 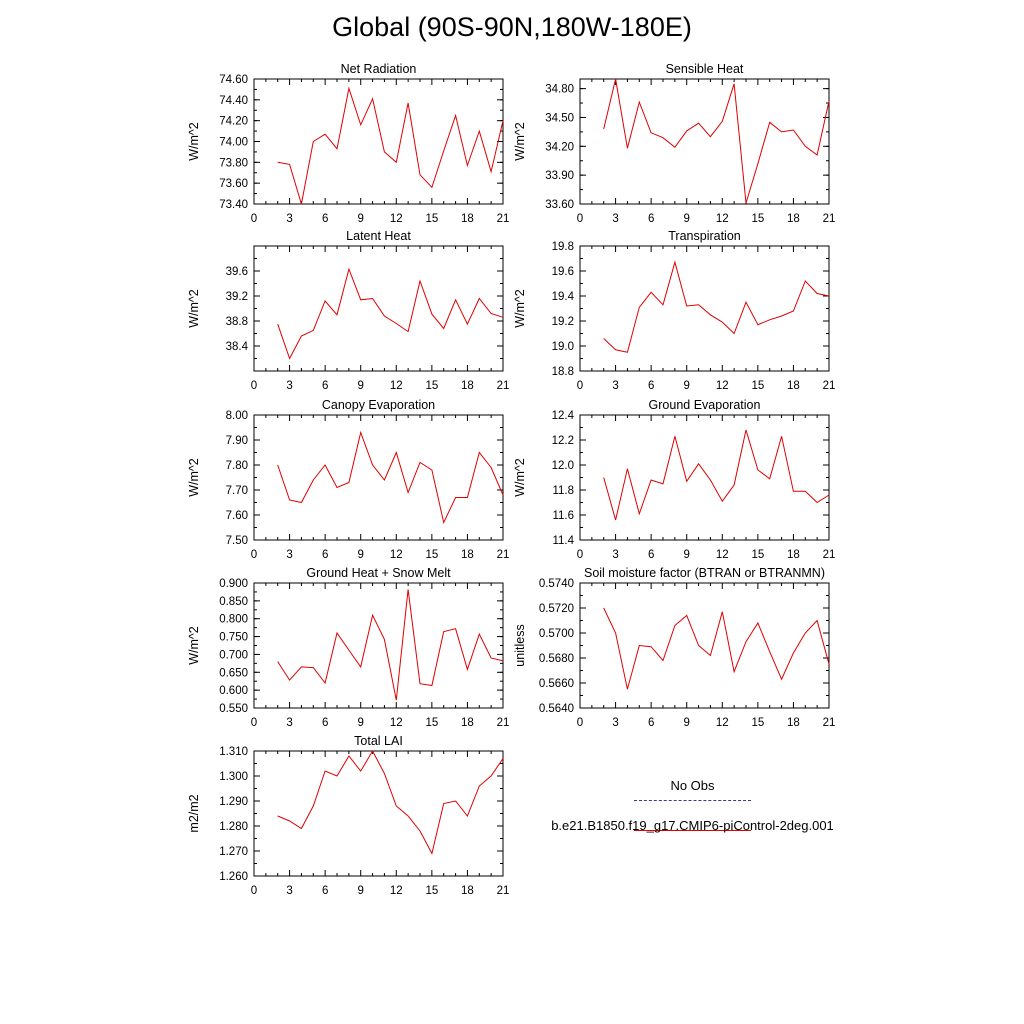 What do you see at coordinates (563, 297) in the screenshot?
I see `y-tick-label: 19.4` at bounding box center [563, 297].